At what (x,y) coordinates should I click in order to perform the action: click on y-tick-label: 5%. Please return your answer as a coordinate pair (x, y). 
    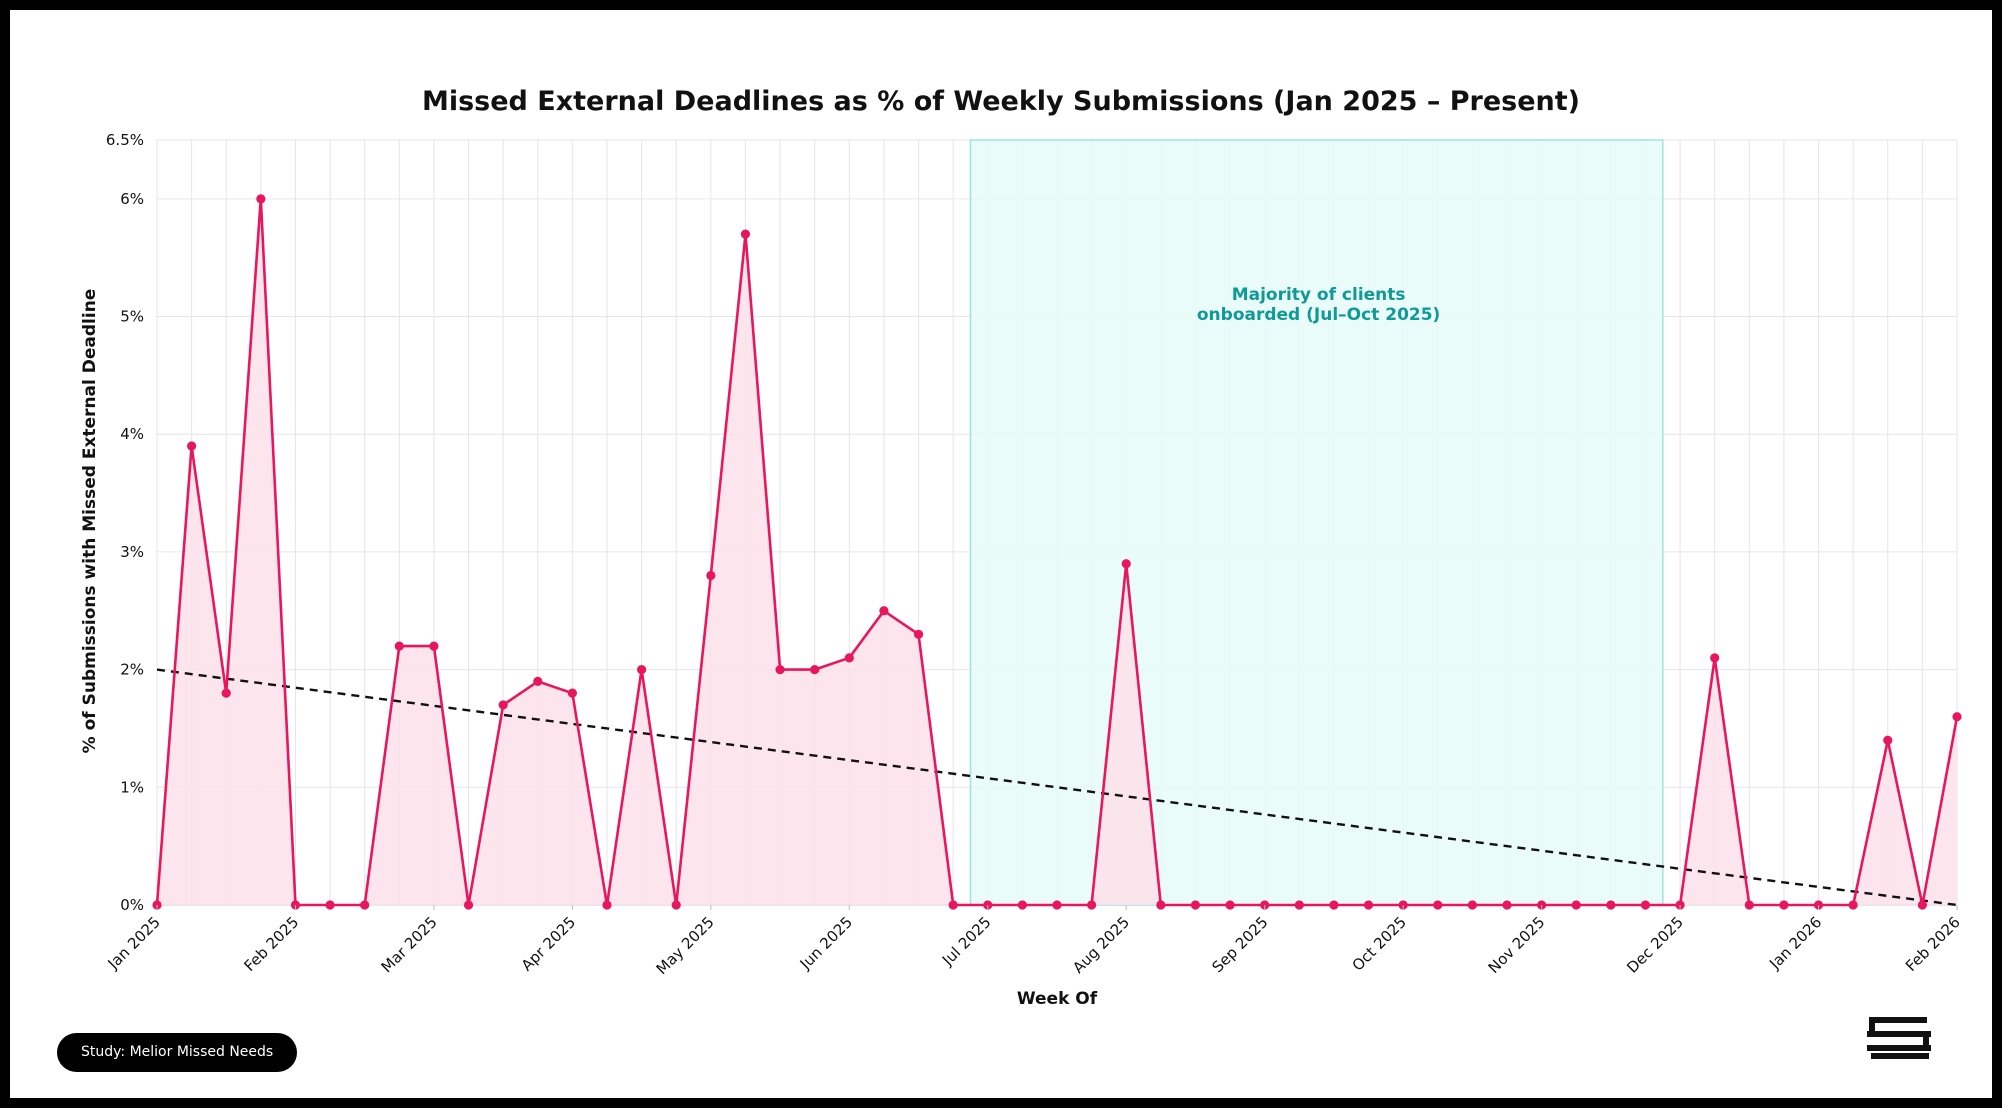
    Looking at the image, I should click on (132, 317).